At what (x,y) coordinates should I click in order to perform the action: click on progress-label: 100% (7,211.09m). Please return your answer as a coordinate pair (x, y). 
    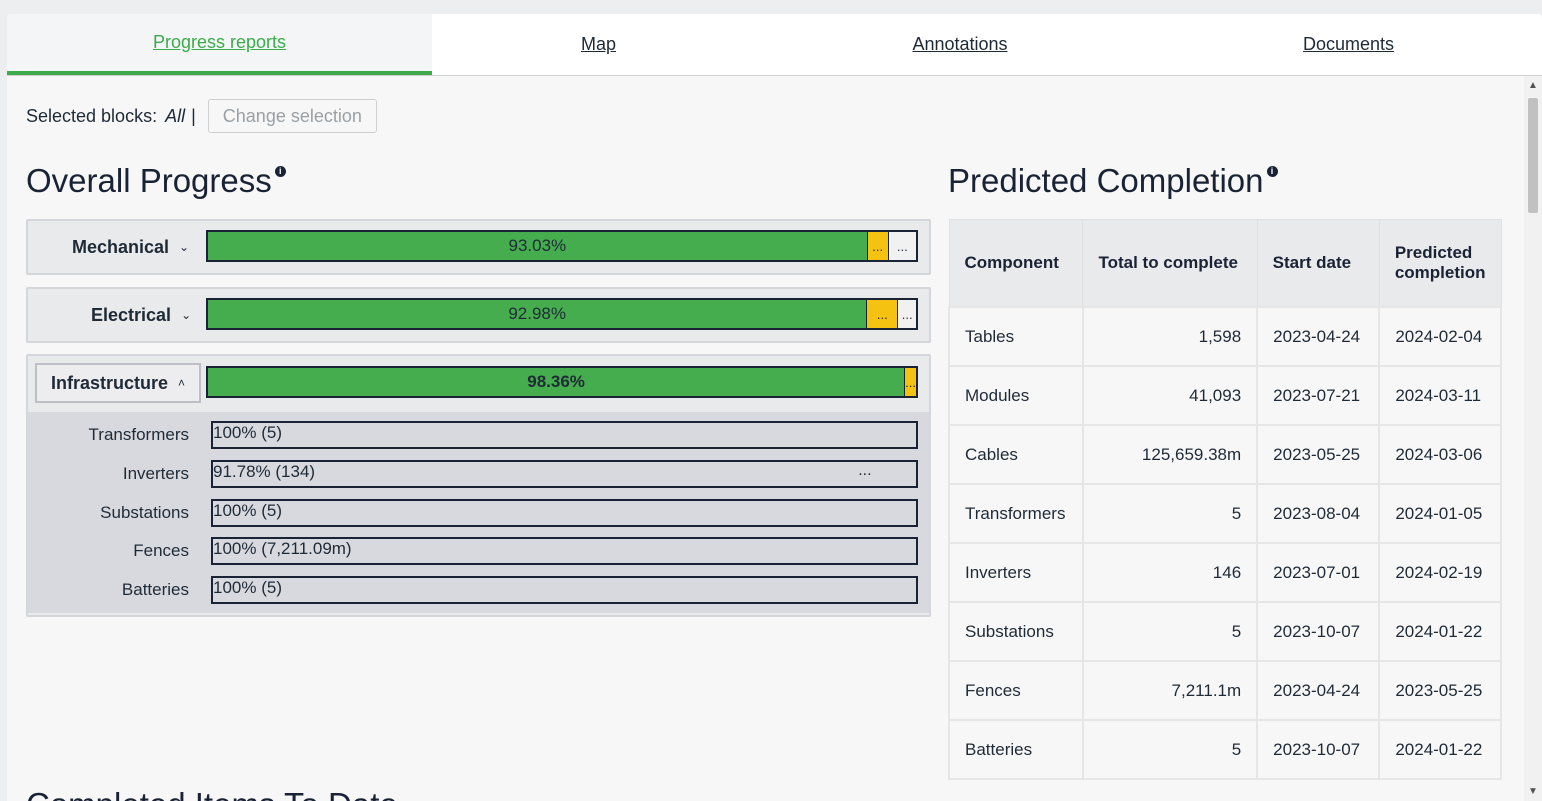
    Looking at the image, I should click on (282, 548).